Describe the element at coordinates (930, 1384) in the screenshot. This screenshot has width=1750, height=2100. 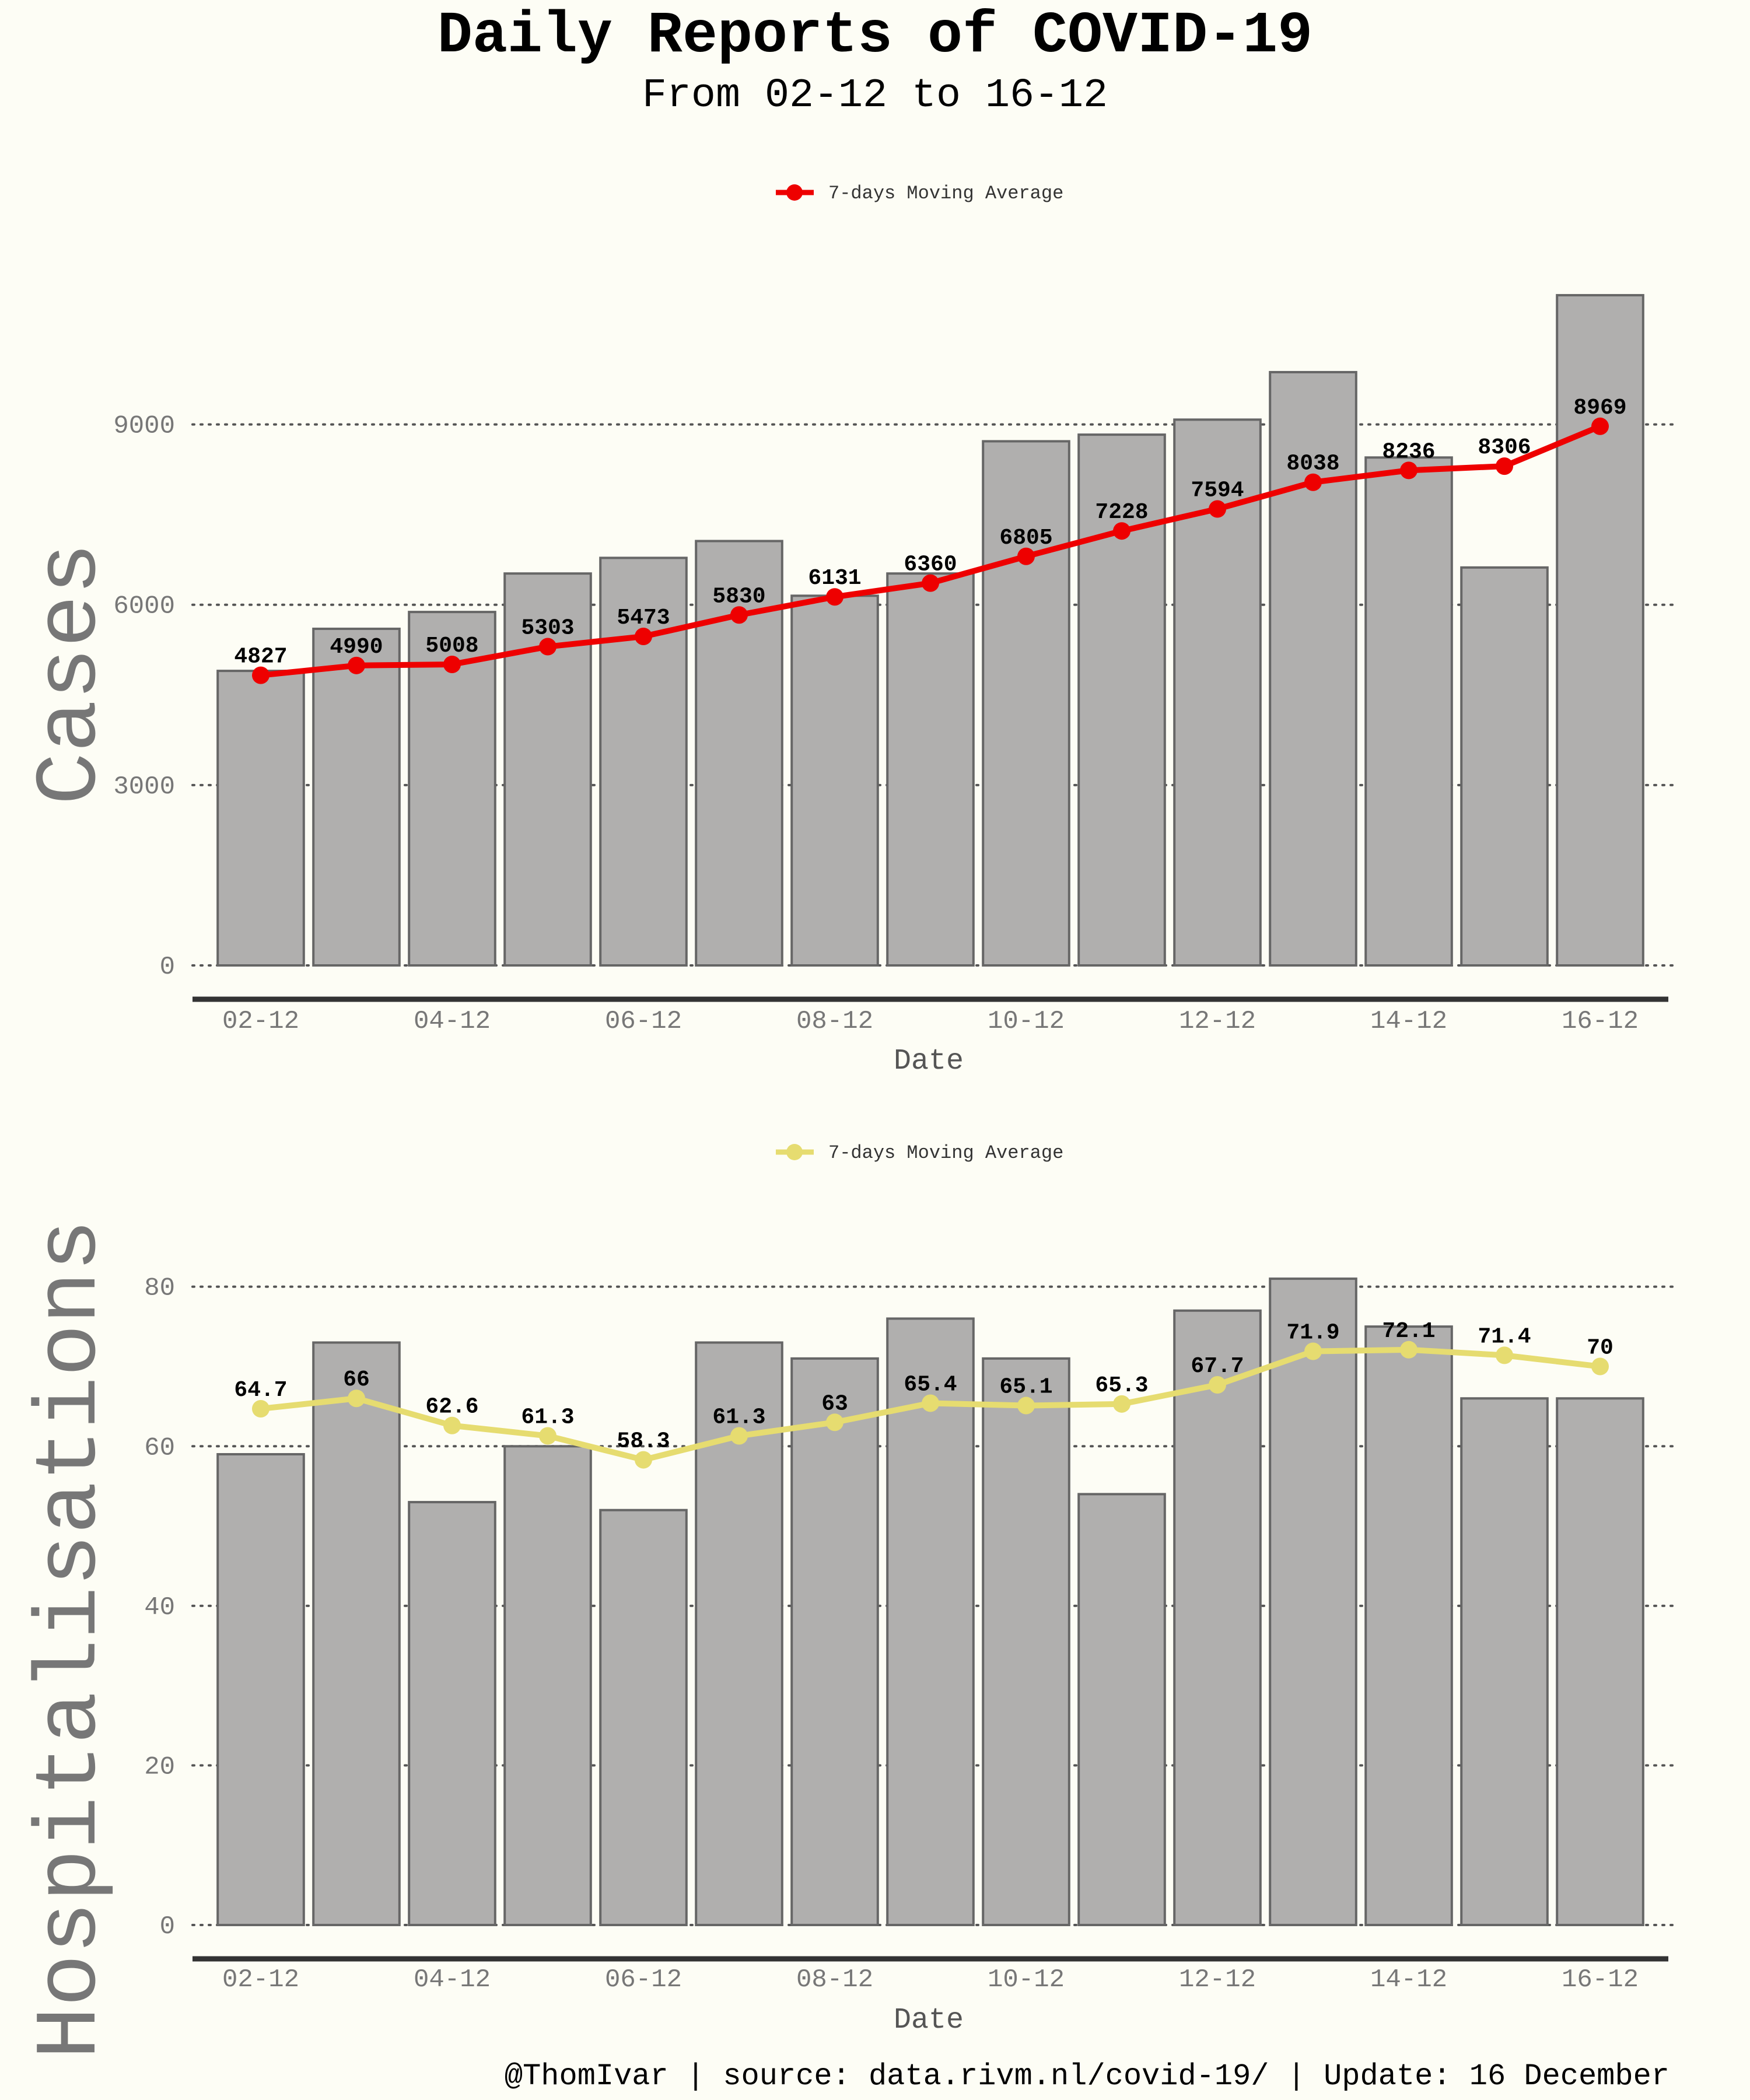
I see `hospitalisations-data-label: 65.4` at that location.